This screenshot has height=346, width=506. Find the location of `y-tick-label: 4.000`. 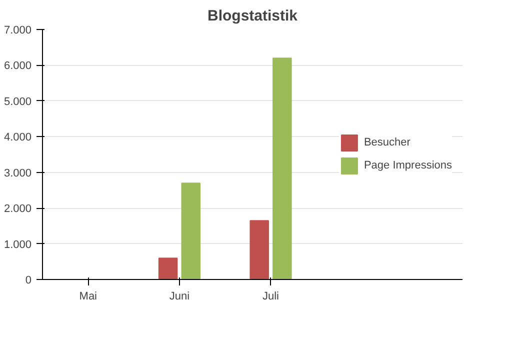

y-tick-label: 4.000 is located at coordinates (18, 138).